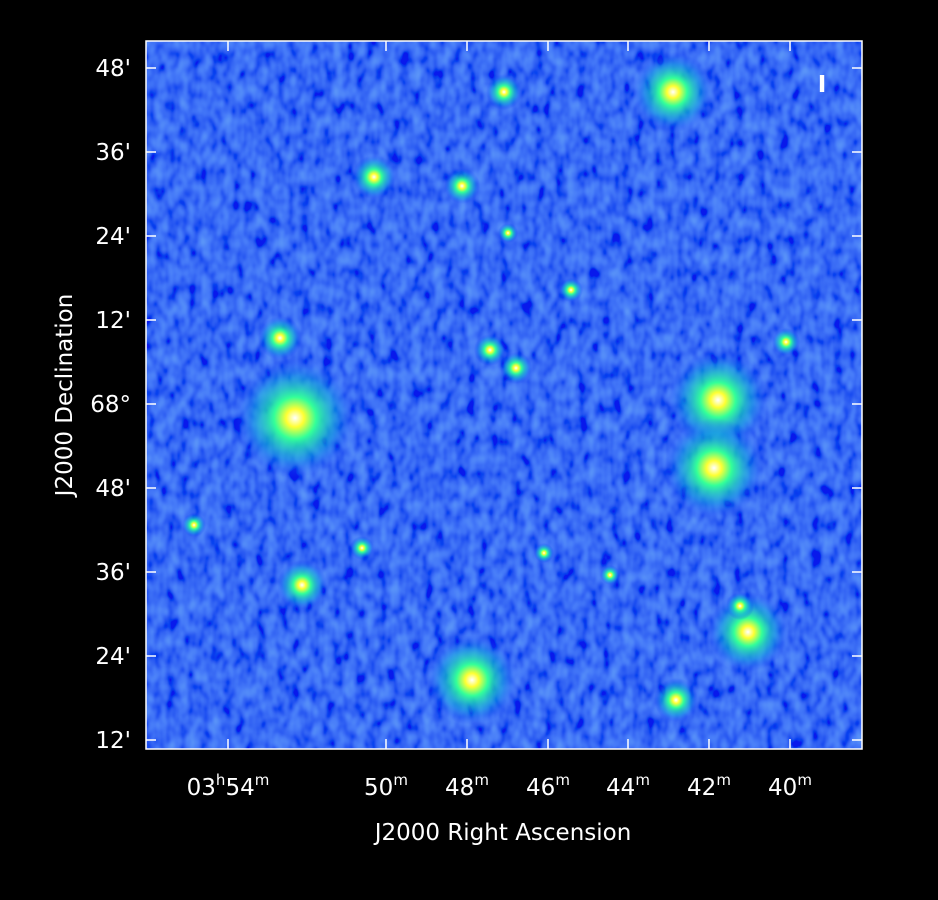 Image resolution: width=938 pixels, height=900 pixels. I want to click on x-tick-label-part: h, so click(221, 780).